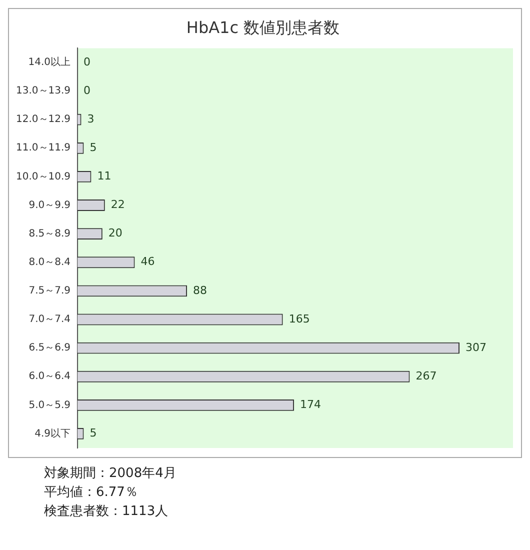 The image size is (530, 550). I want to click on y-tick-label: 4.9以下, so click(52, 433).